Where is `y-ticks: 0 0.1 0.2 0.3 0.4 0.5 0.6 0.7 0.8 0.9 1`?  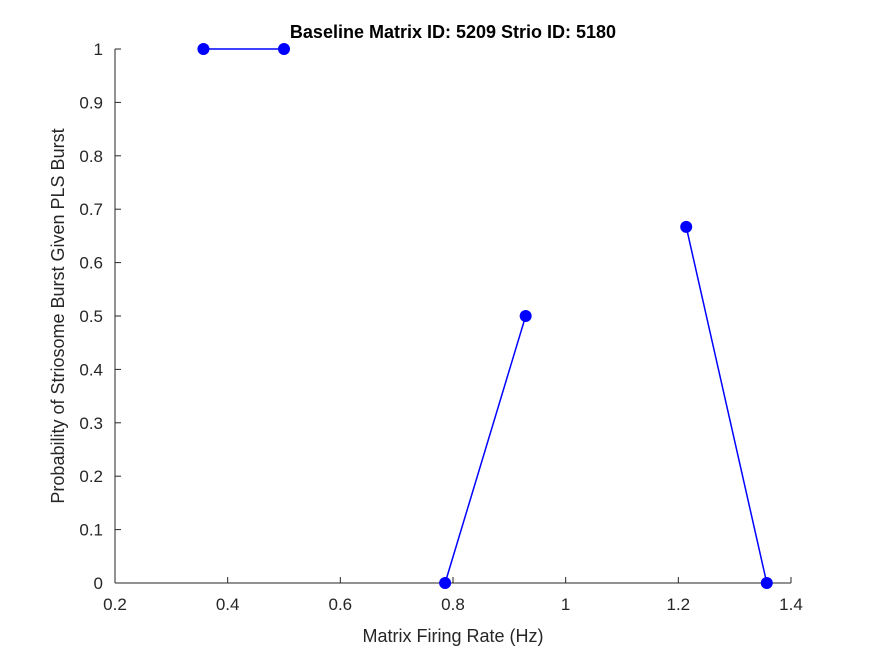 y-ticks: 0 0.1 0.2 0.3 0.4 0.5 0.6 0.7 0.8 0.9 1 is located at coordinates (100, 316).